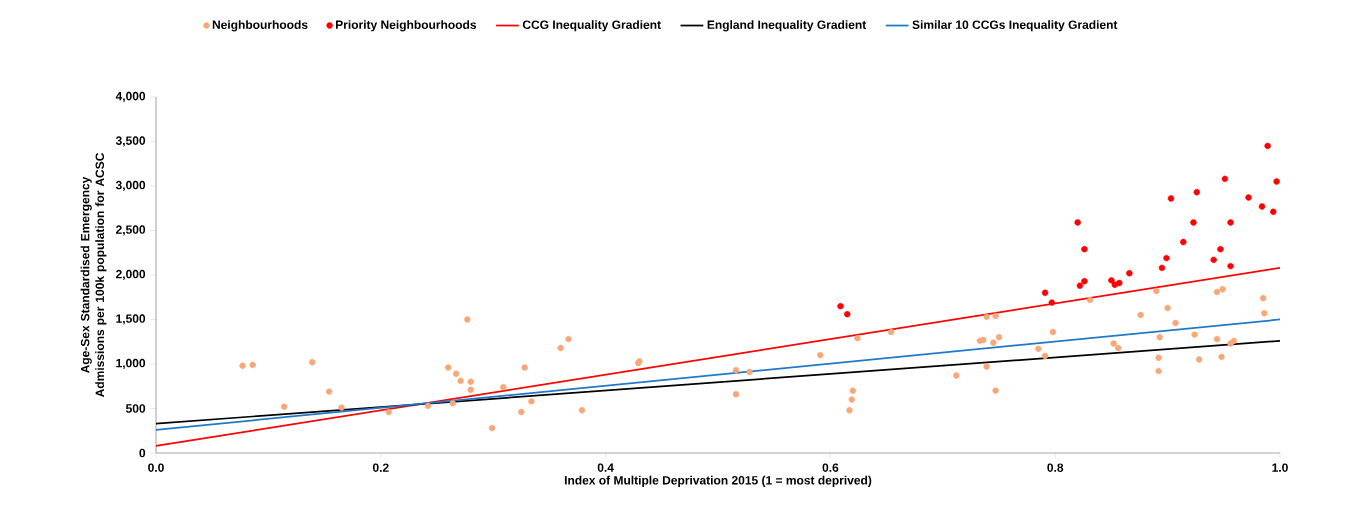 The image size is (1346, 509). I want to click on y-tick-label: 1,500, so click(131, 319).